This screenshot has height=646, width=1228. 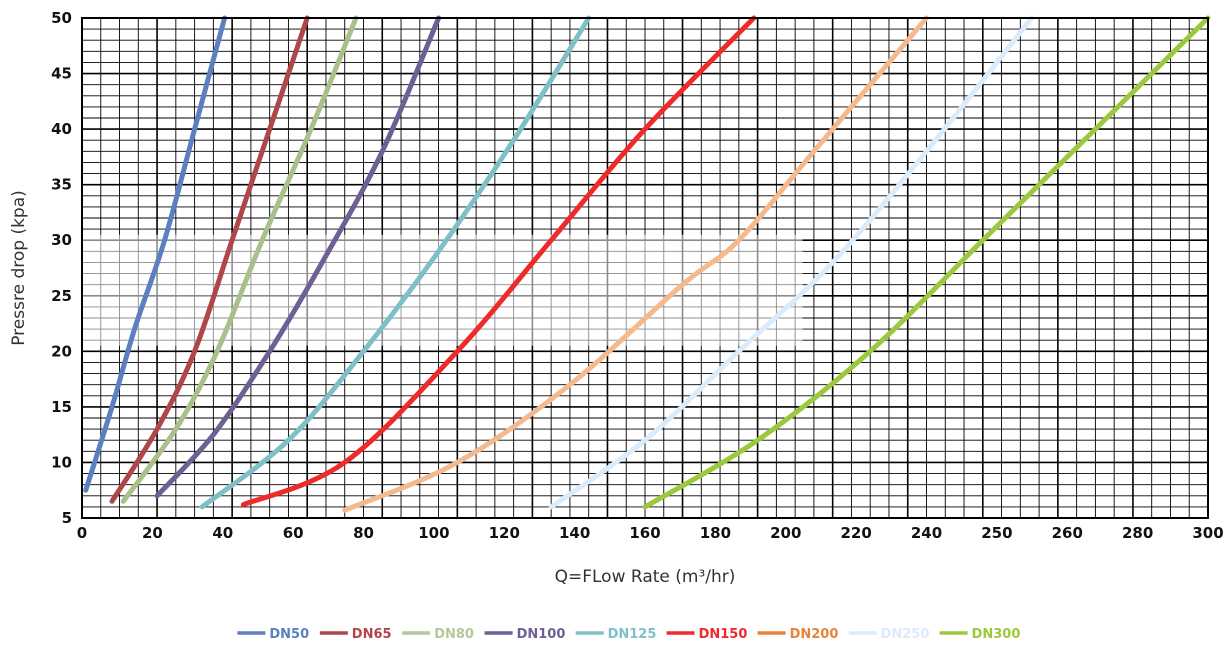 What do you see at coordinates (61, 296) in the screenshot?
I see `y-tick-label: 25` at bounding box center [61, 296].